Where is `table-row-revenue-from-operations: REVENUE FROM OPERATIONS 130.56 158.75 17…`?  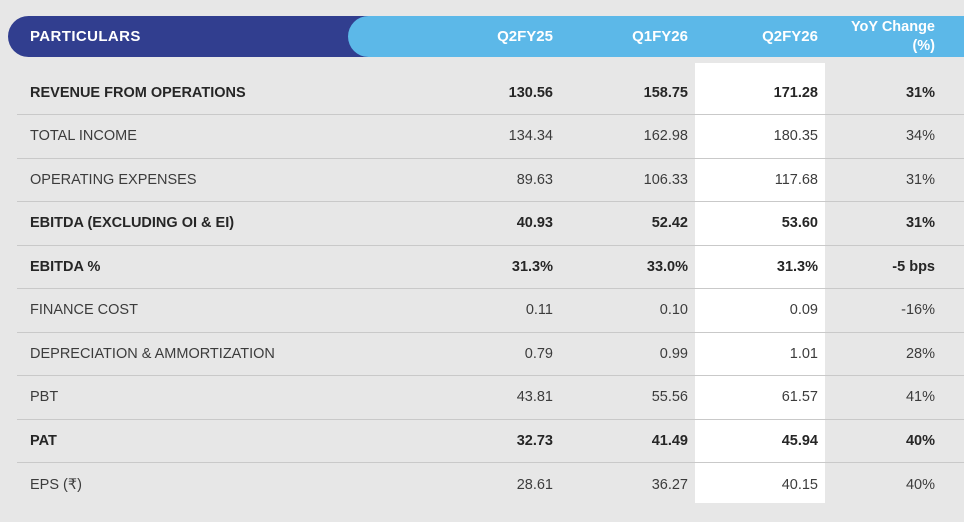
table-row-revenue-from-operations: REVENUE FROM OPERATIONS 130.56 158.75 17… is located at coordinates (490, 93).